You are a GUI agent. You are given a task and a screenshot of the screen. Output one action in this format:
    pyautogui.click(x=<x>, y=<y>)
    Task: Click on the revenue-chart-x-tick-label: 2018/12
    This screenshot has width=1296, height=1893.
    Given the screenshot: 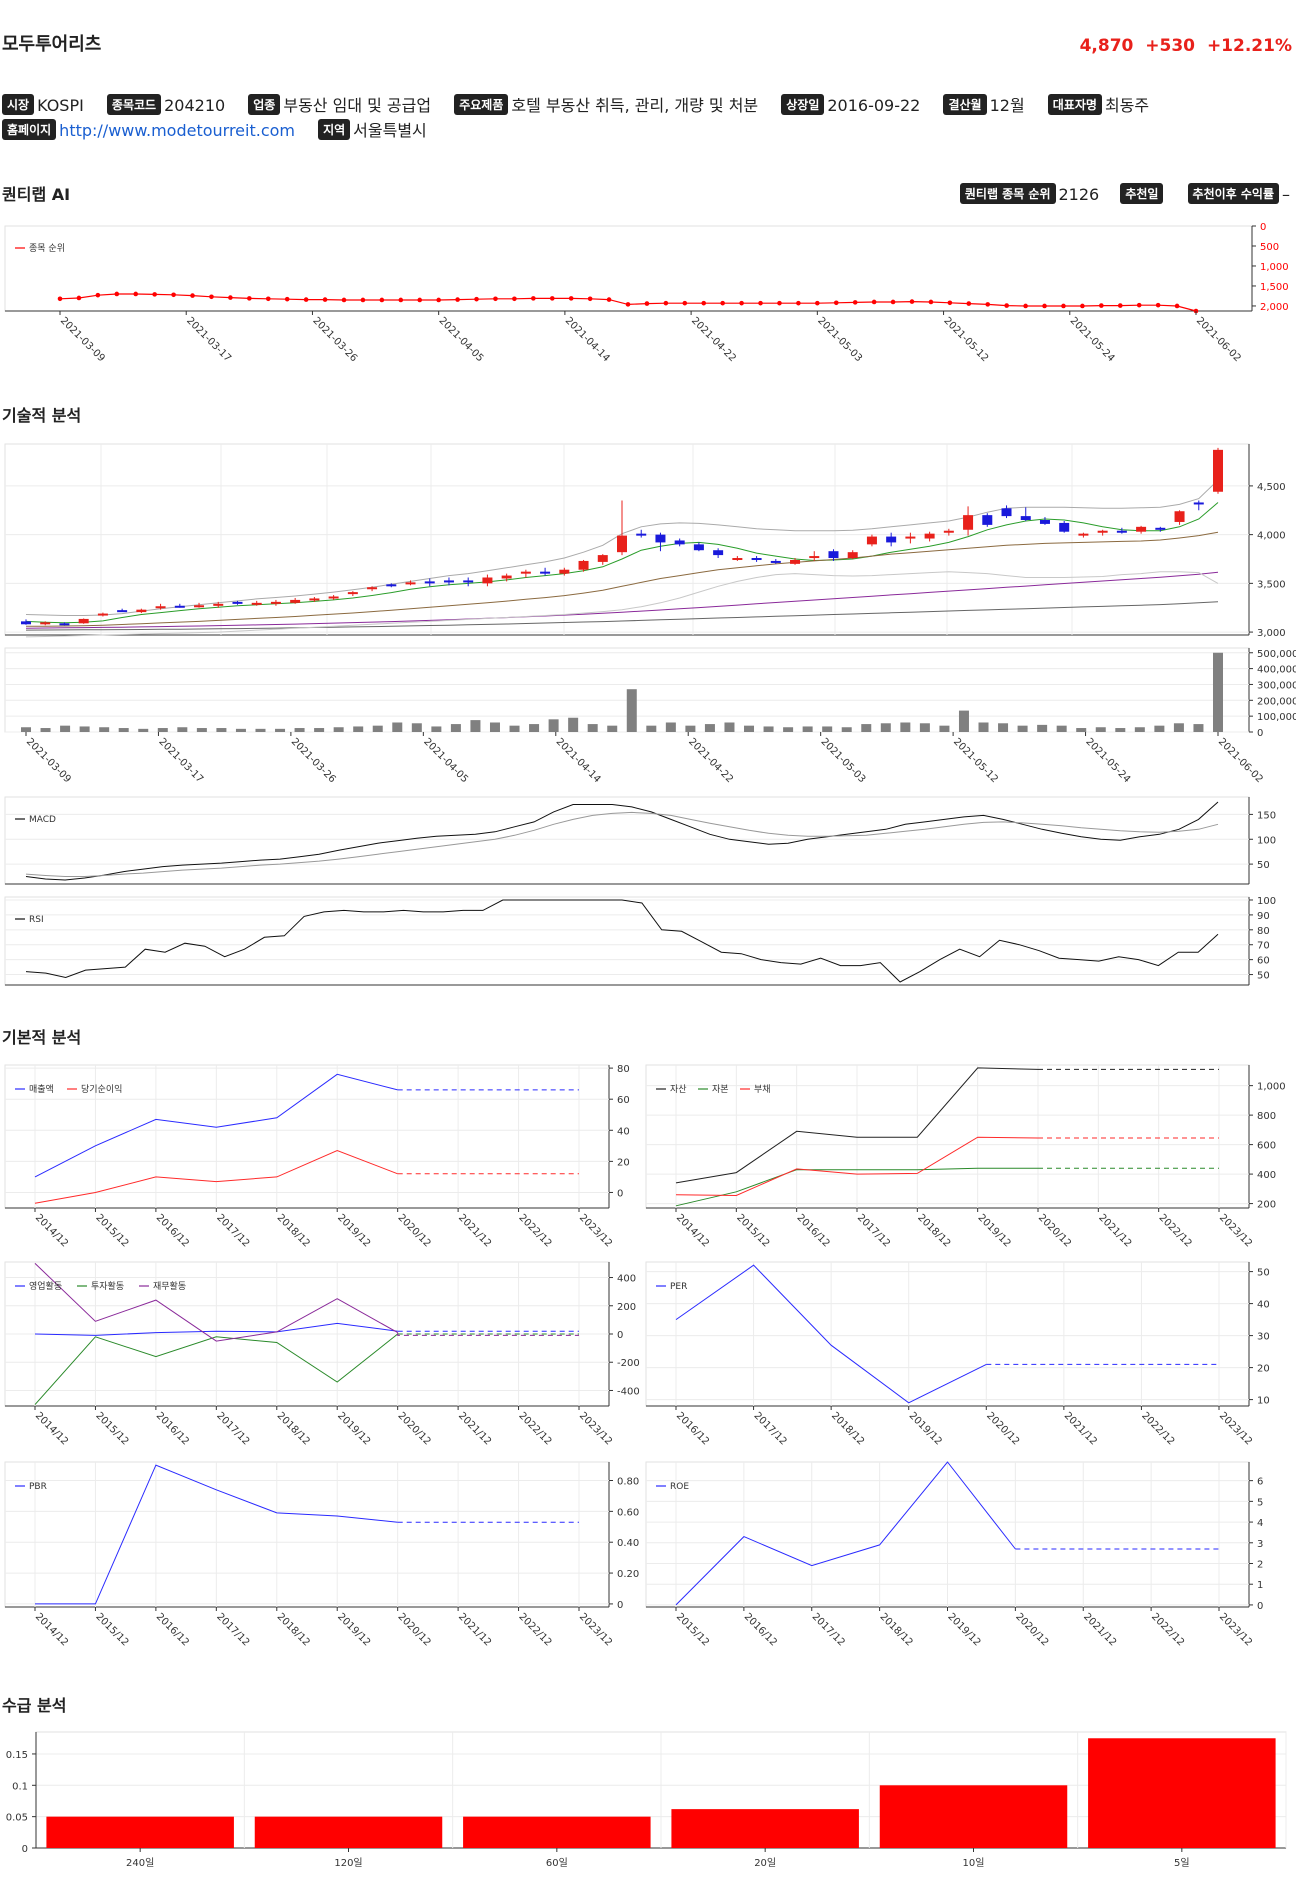 What is the action you would take?
    pyautogui.click(x=293, y=1230)
    